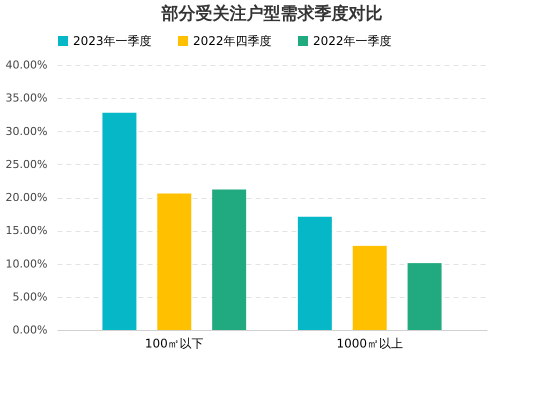 The image size is (535, 410). Describe the element at coordinates (30, 330) in the screenshot. I see `y-tick-label: 0.00%` at that location.